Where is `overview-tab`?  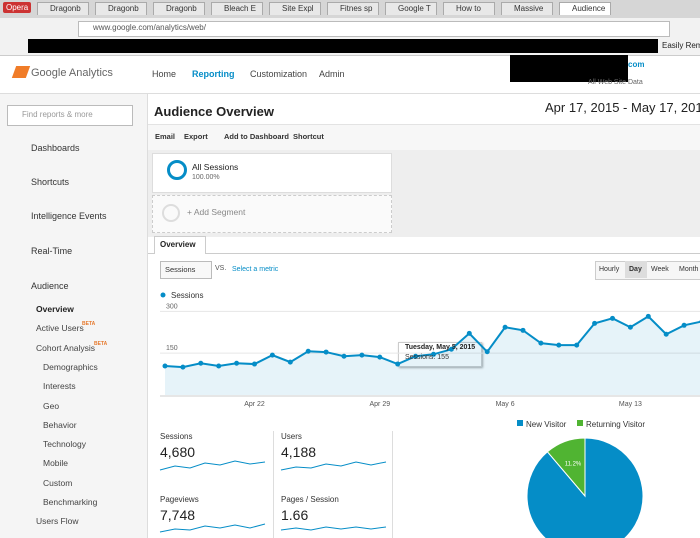 overview-tab is located at coordinates (180, 245).